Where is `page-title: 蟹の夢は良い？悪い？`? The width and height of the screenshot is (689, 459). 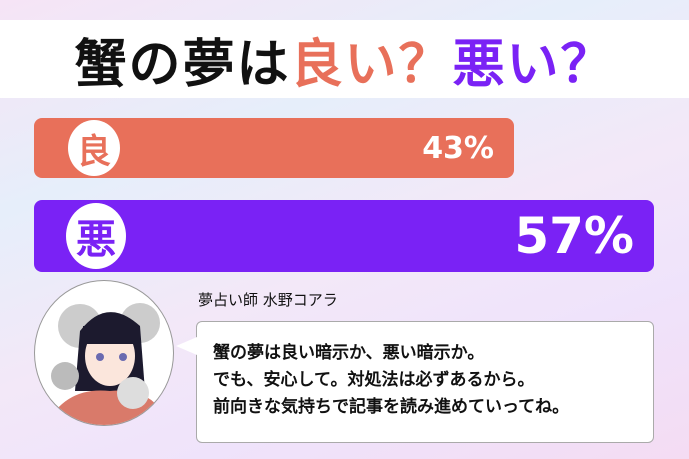
page-title: 蟹の夢は良い？悪い？ is located at coordinates (344, 59).